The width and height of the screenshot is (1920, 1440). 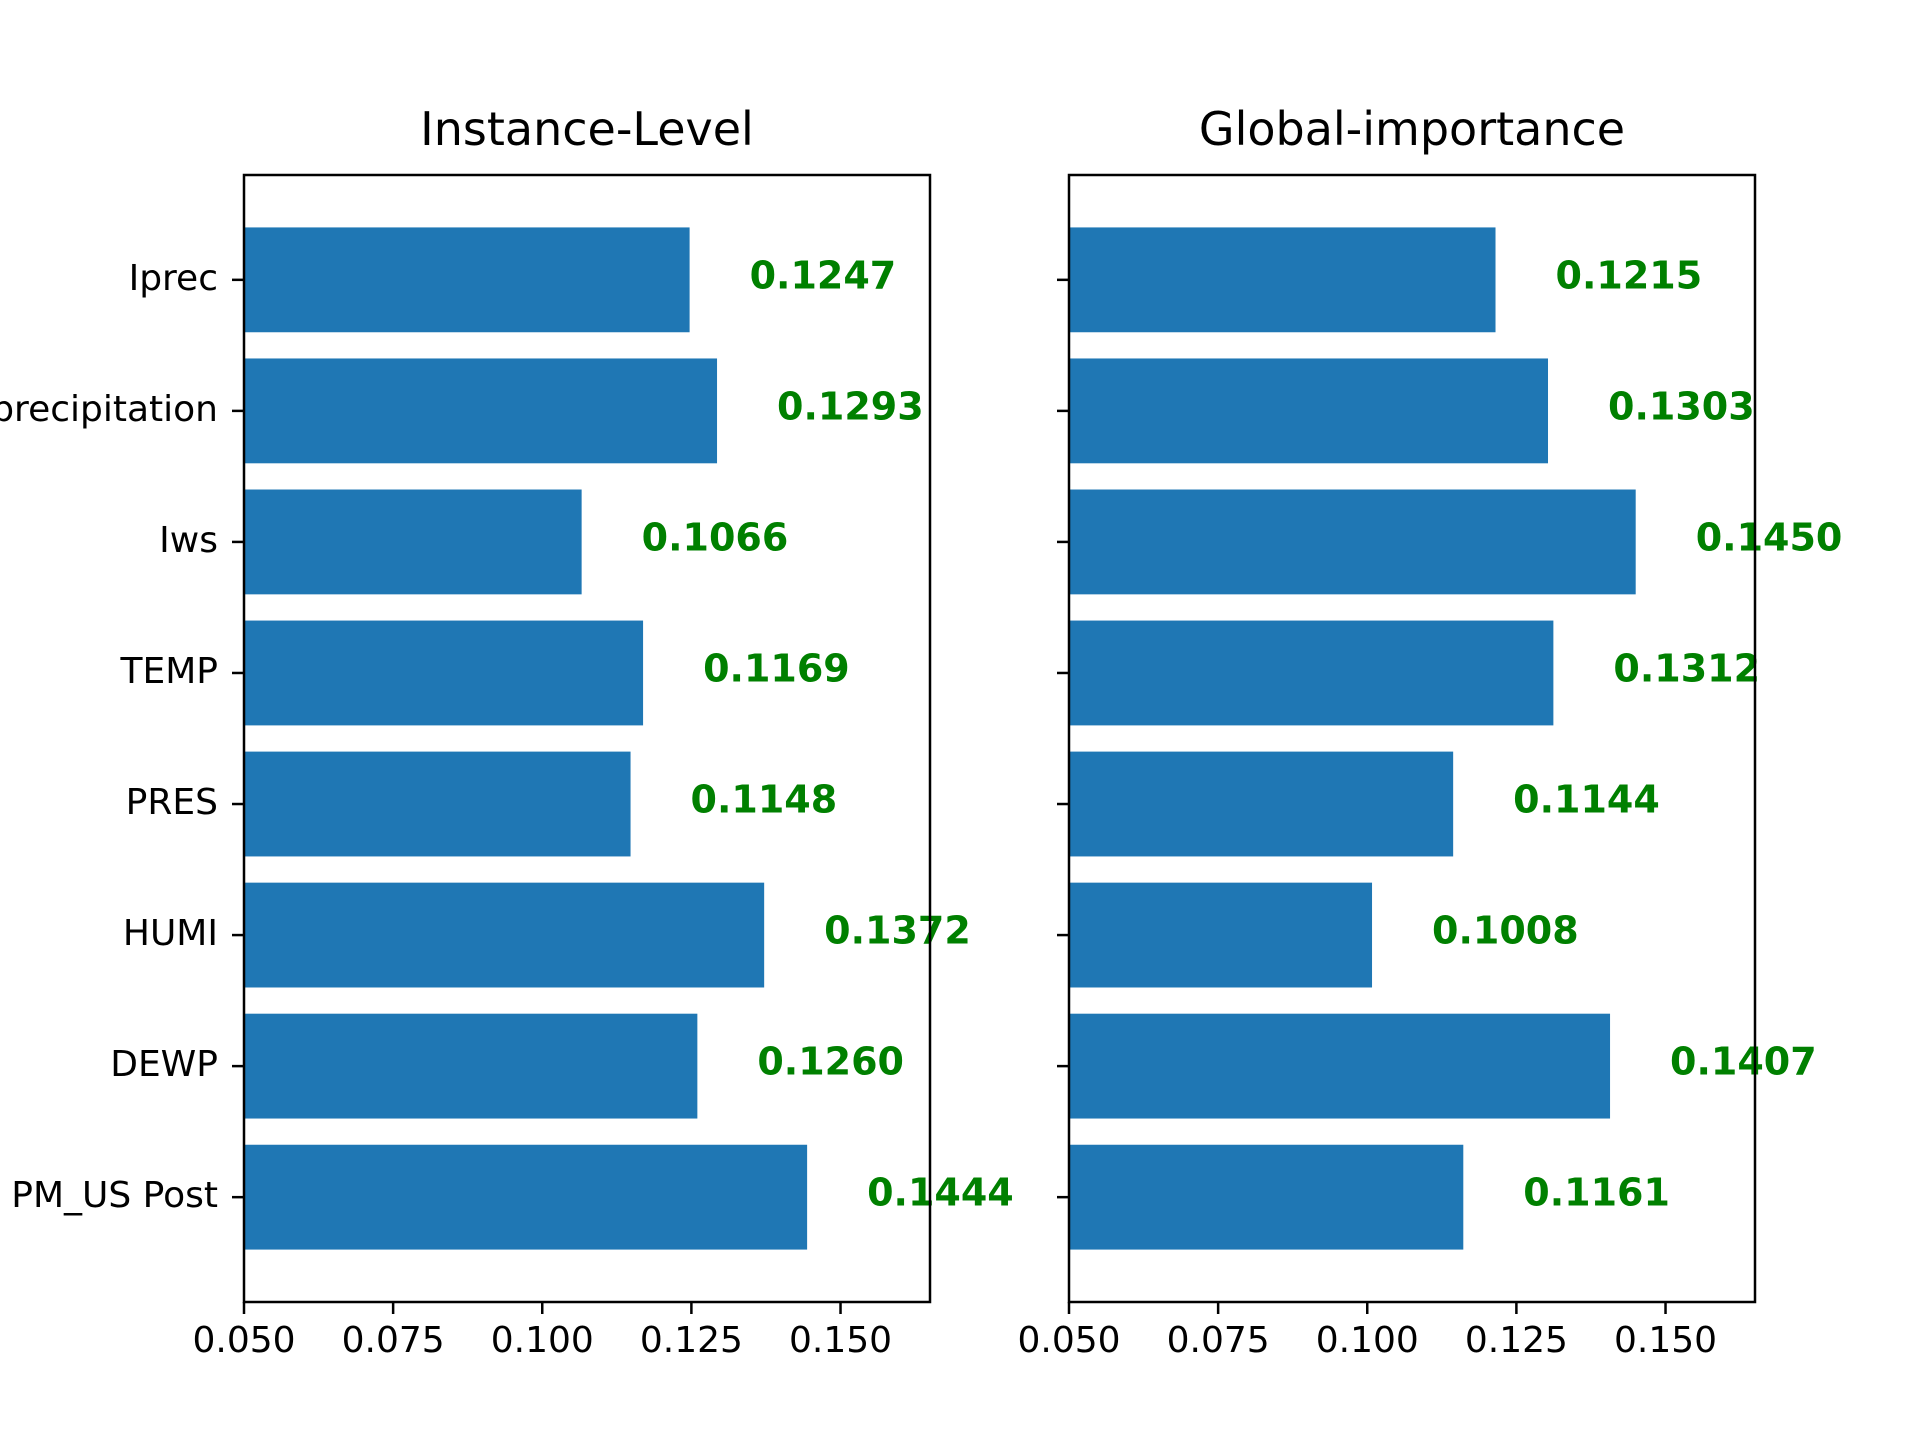 I want to click on y-tick-label-3: Iws, so click(x=188, y=540).